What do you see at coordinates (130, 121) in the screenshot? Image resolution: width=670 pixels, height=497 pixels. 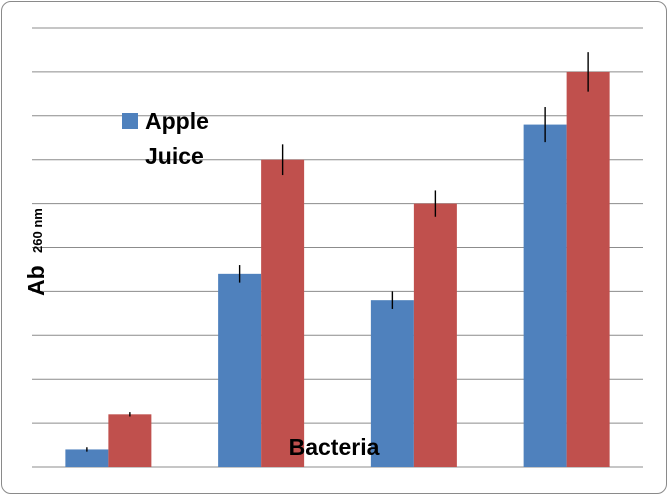 I see `legend-swatch-apple-juice` at bounding box center [130, 121].